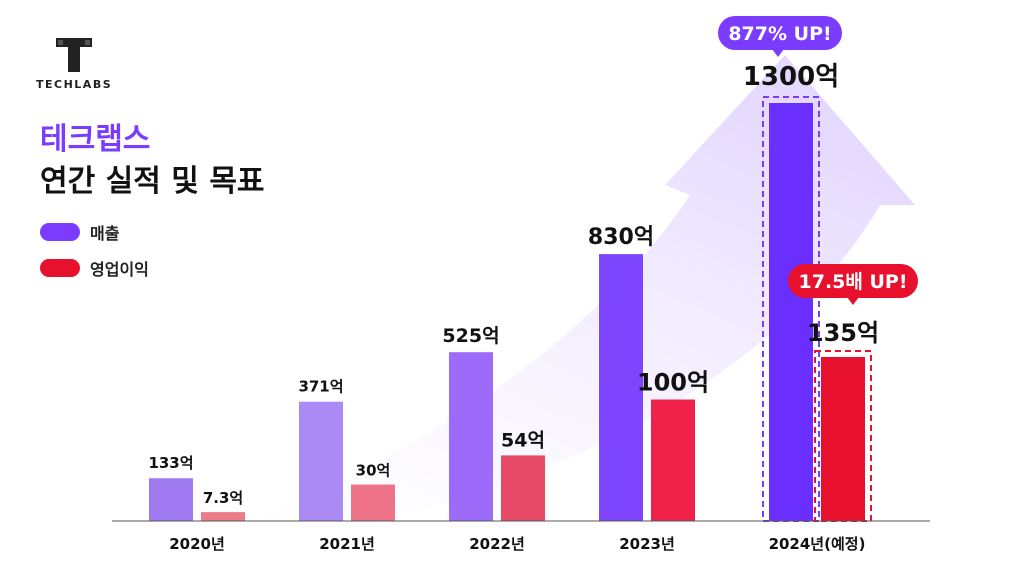  Describe the element at coordinates (621, 237) in the screenshot. I see `revenue-value-label: 830억` at that location.